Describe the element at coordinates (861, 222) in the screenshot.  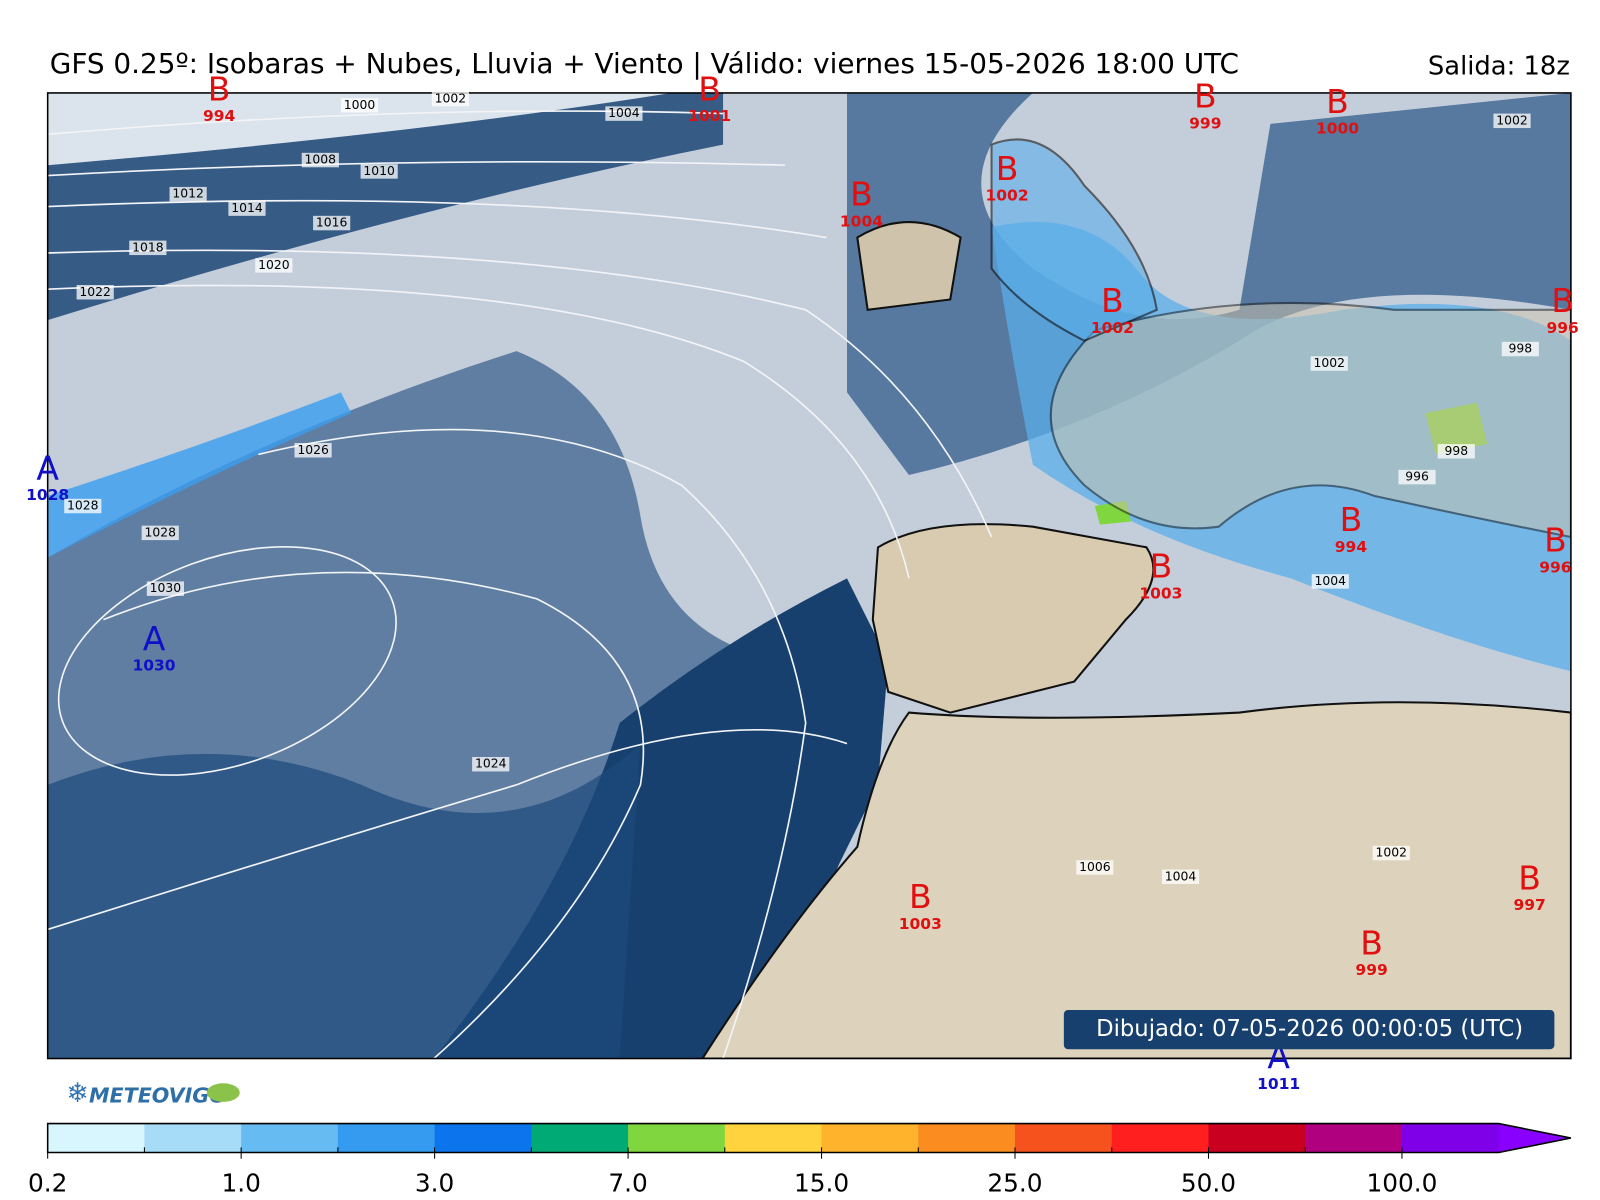
I see `center-value: 1004` at that location.